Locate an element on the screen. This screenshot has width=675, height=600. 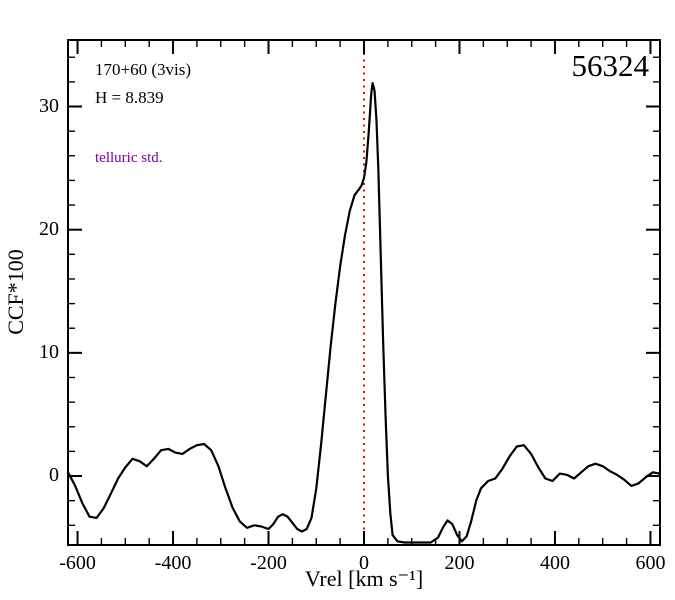
x-tick-label: -600 is located at coordinates (77, 563).